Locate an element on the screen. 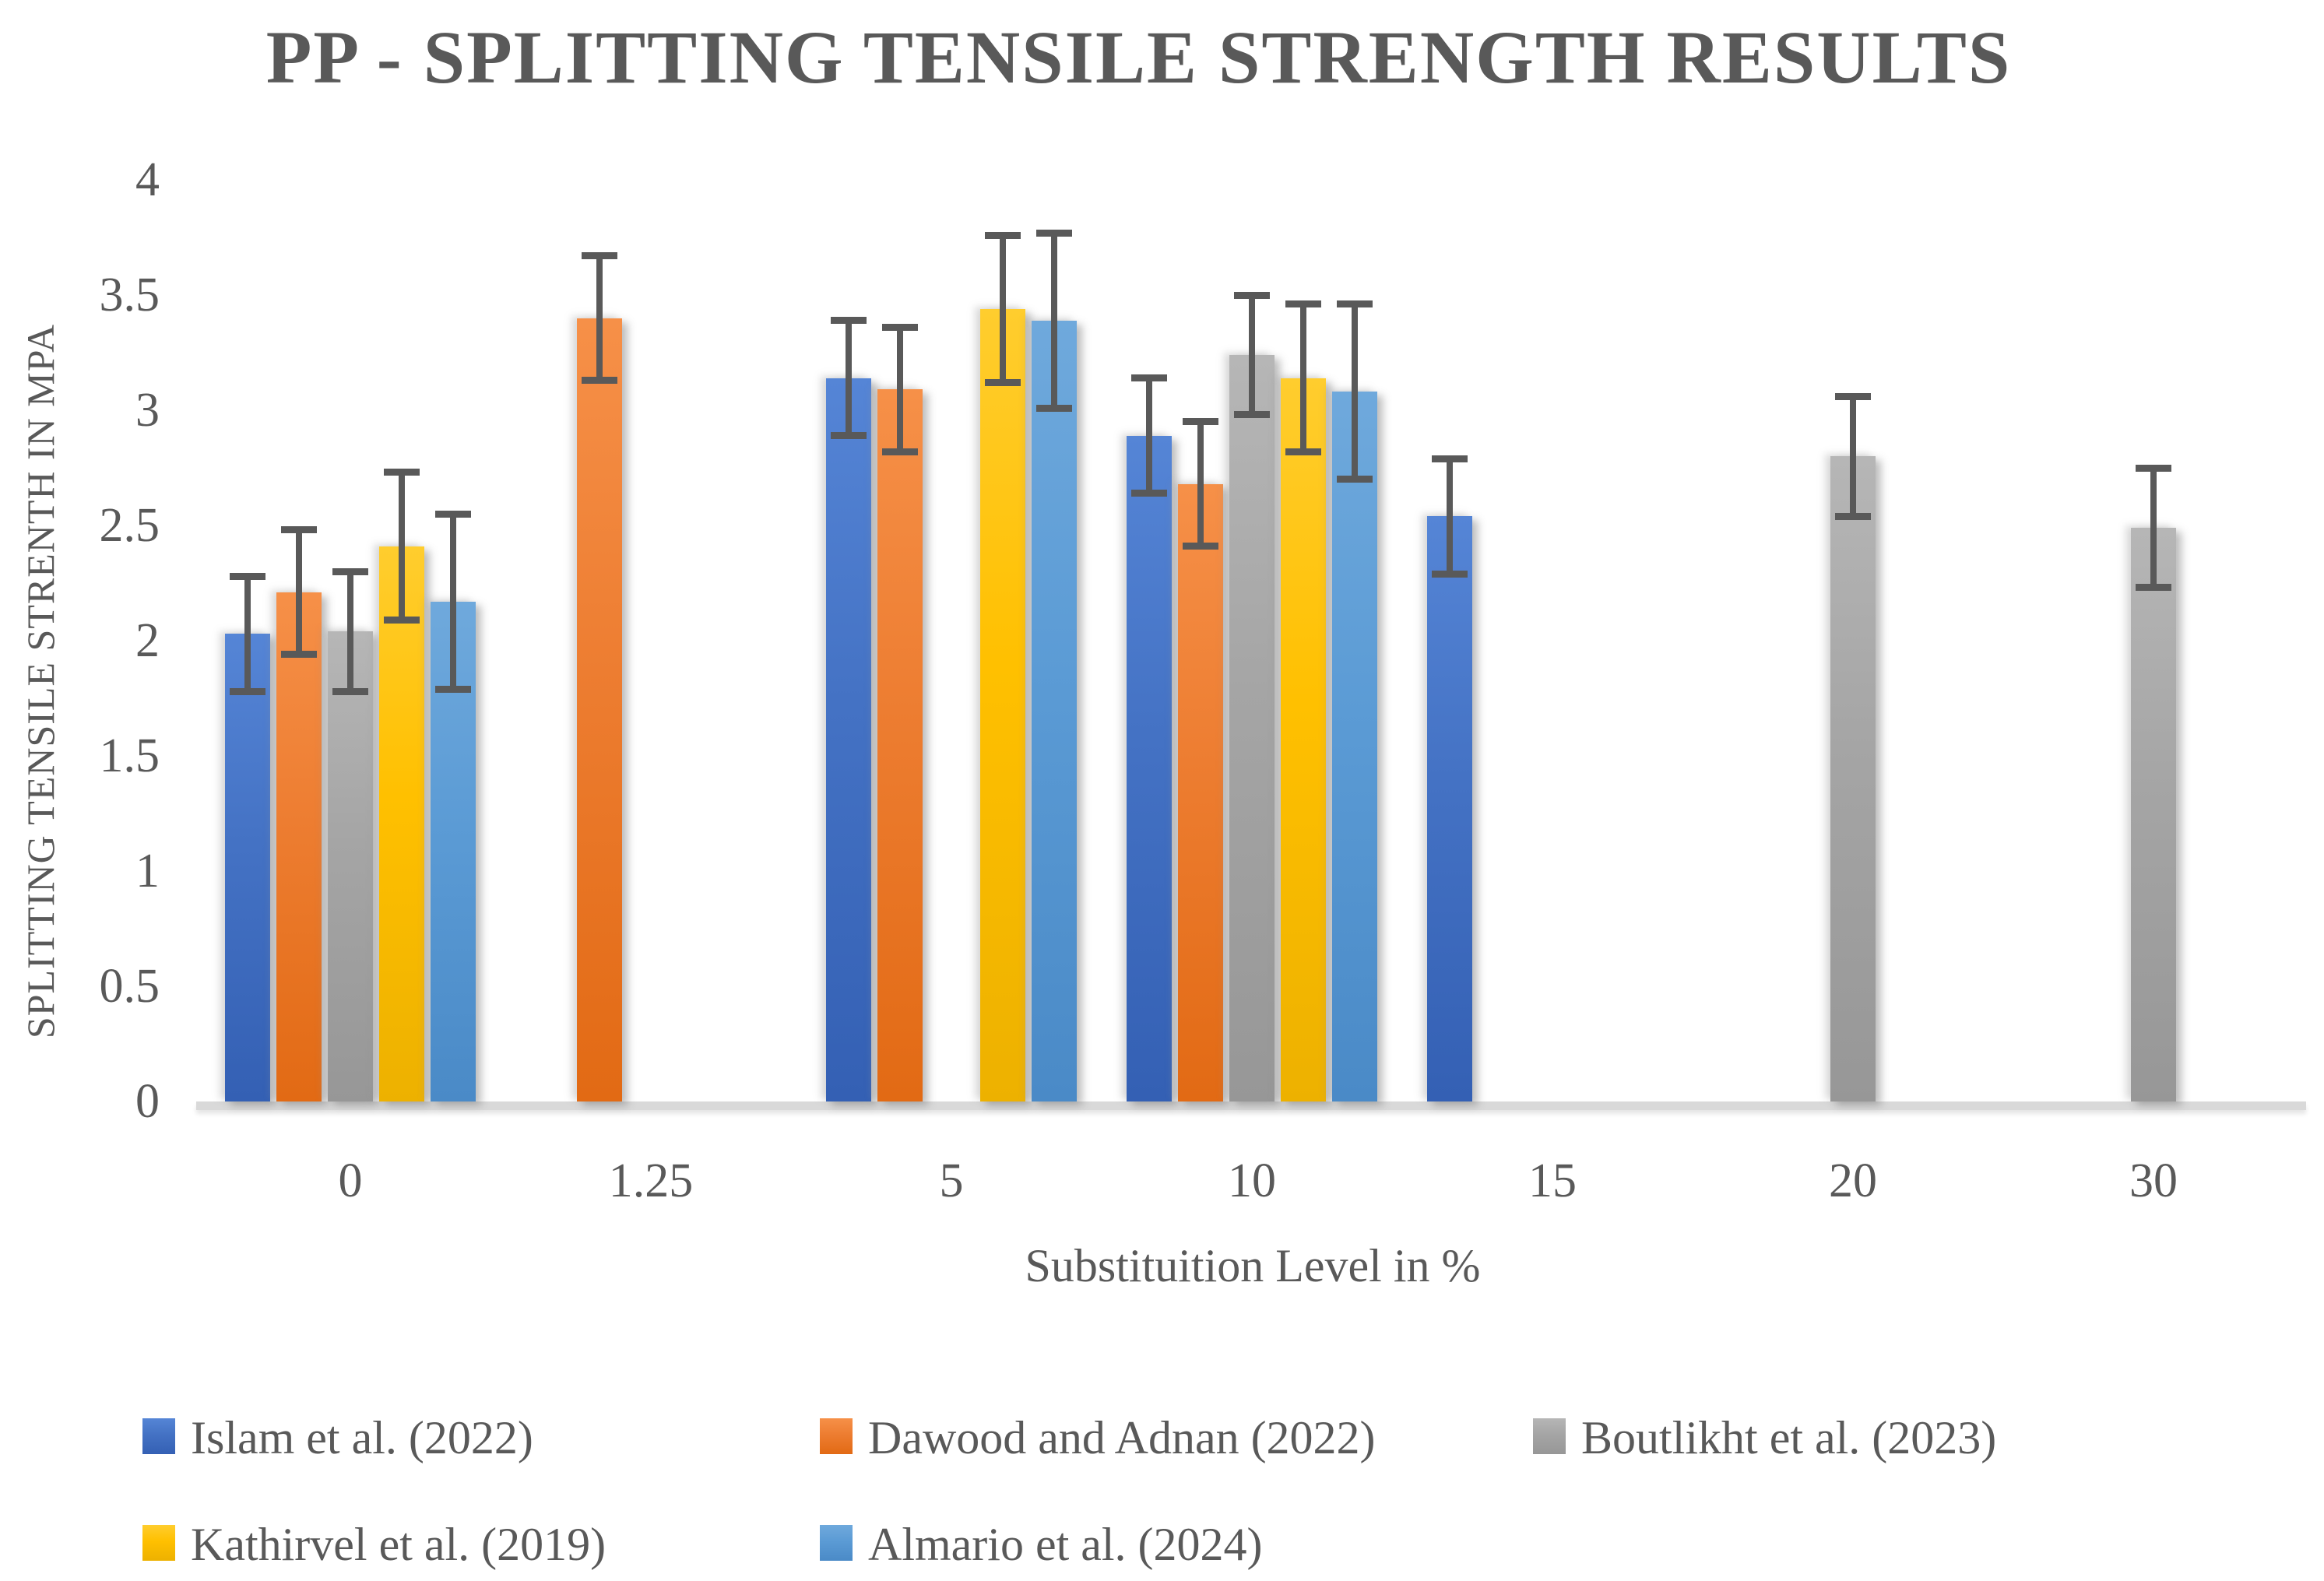  x-tick-label: 15 is located at coordinates (1552, 1180).